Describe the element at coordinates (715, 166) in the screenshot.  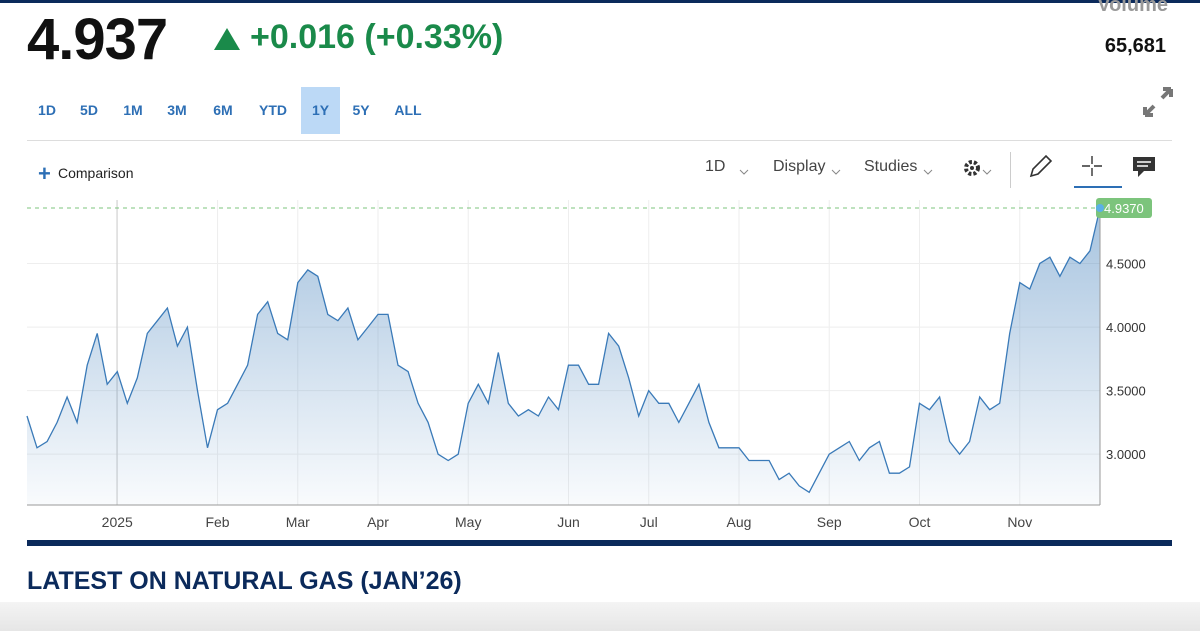
I see `interval-button: 1D` at that location.